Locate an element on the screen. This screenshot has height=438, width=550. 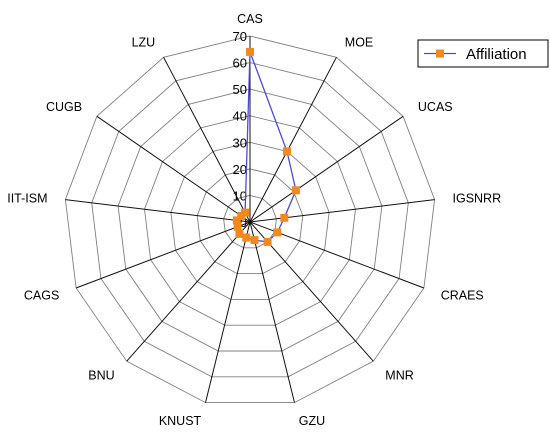
data-point-lzu is located at coordinates (245, 212).